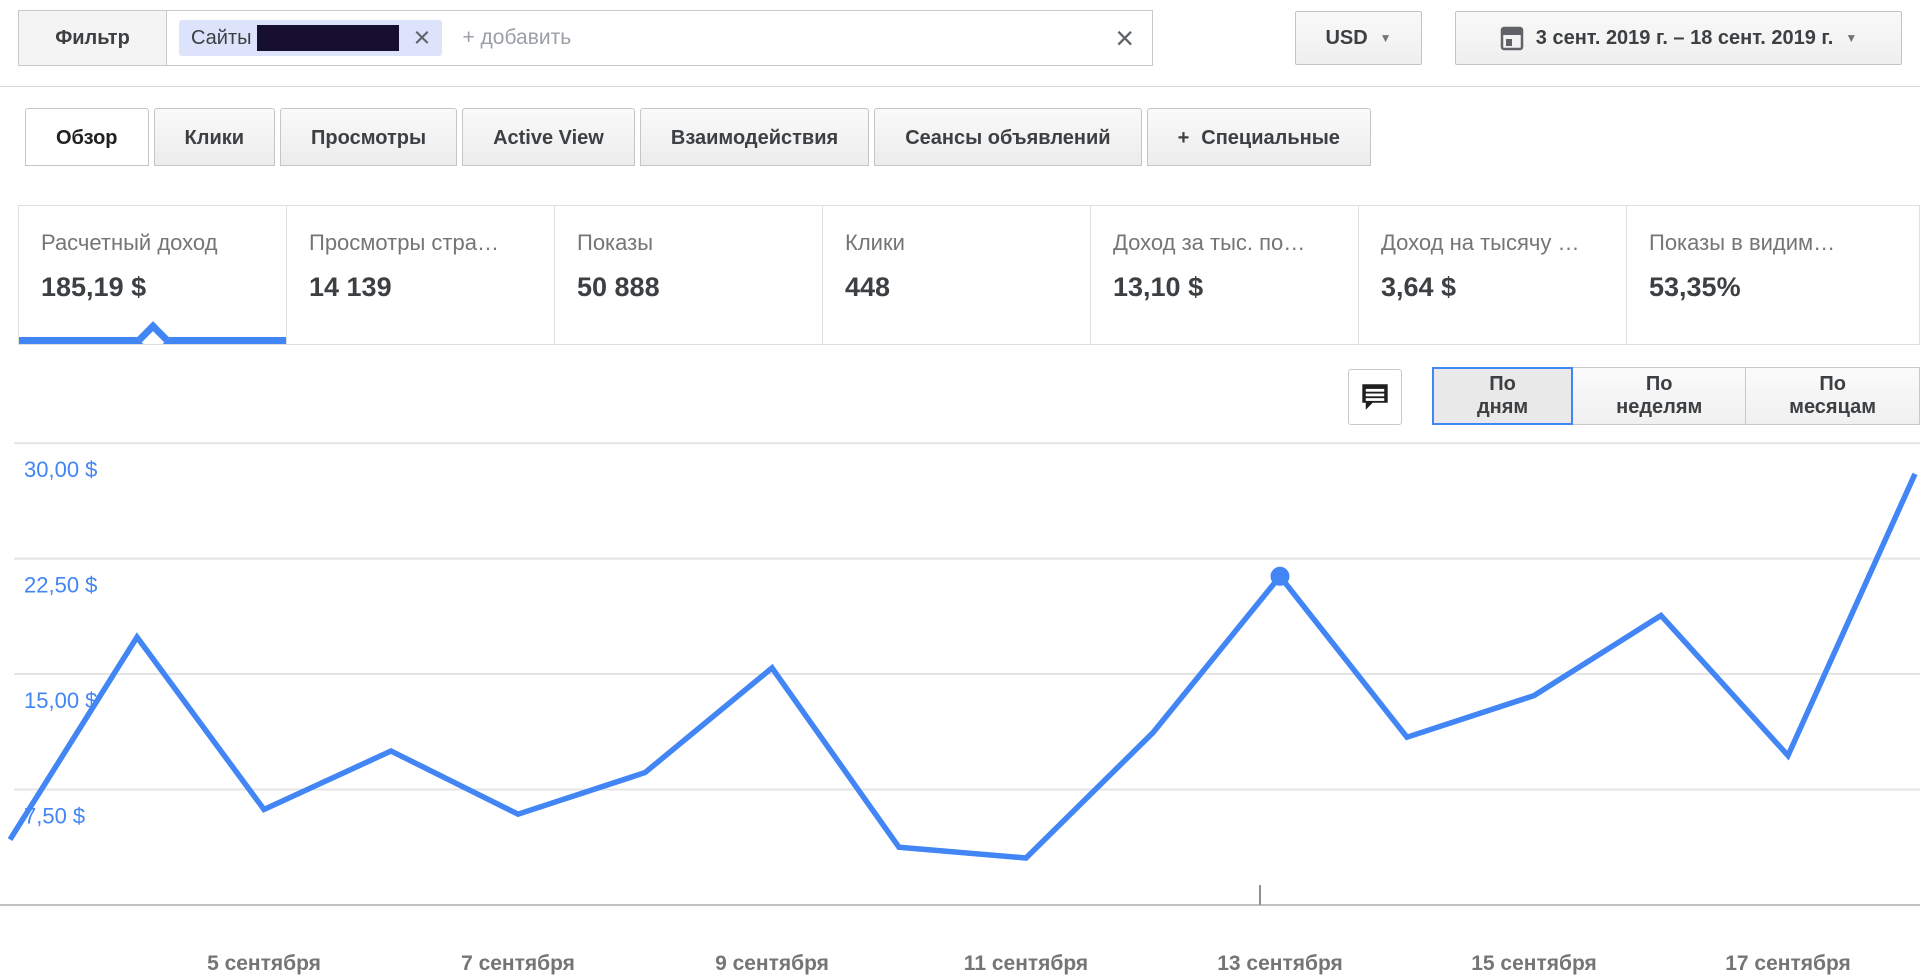 This screenshot has height=978, width=1920. Describe the element at coordinates (960, 86) in the screenshot. I see `header-divider` at that location.